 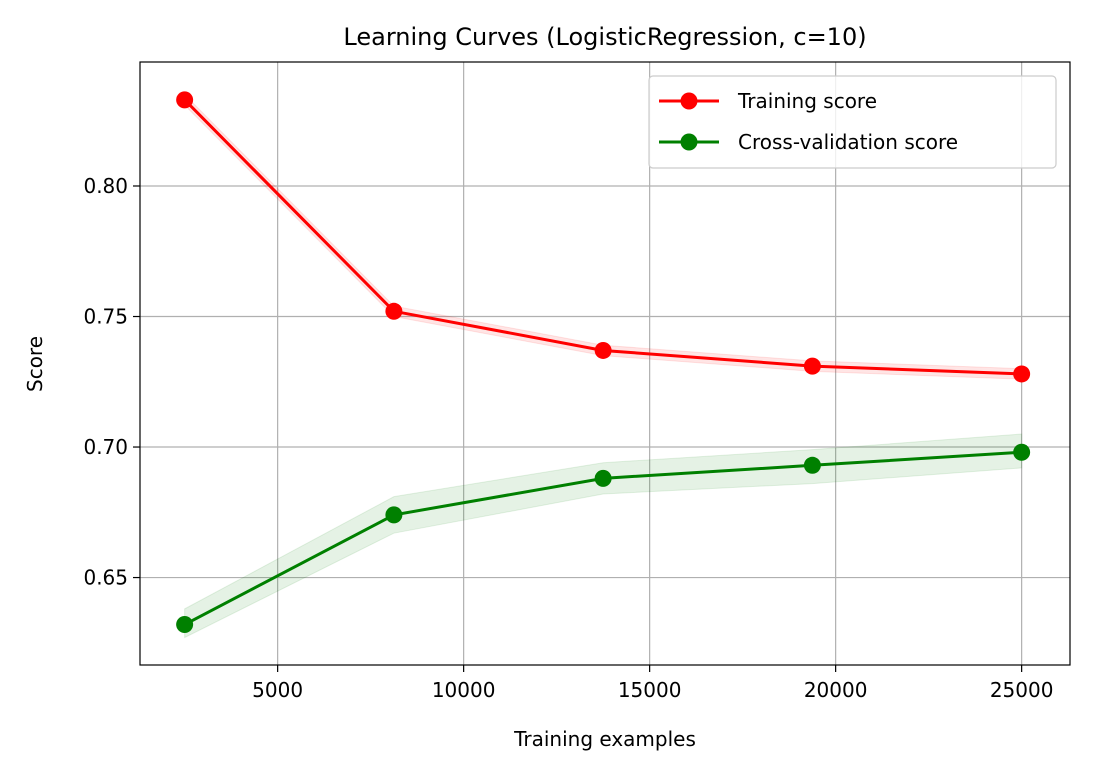 What do you see at coordinates (35, 364) in the screenshot?
I see `y-axis-label: Score` at bounding box center [35, 364].